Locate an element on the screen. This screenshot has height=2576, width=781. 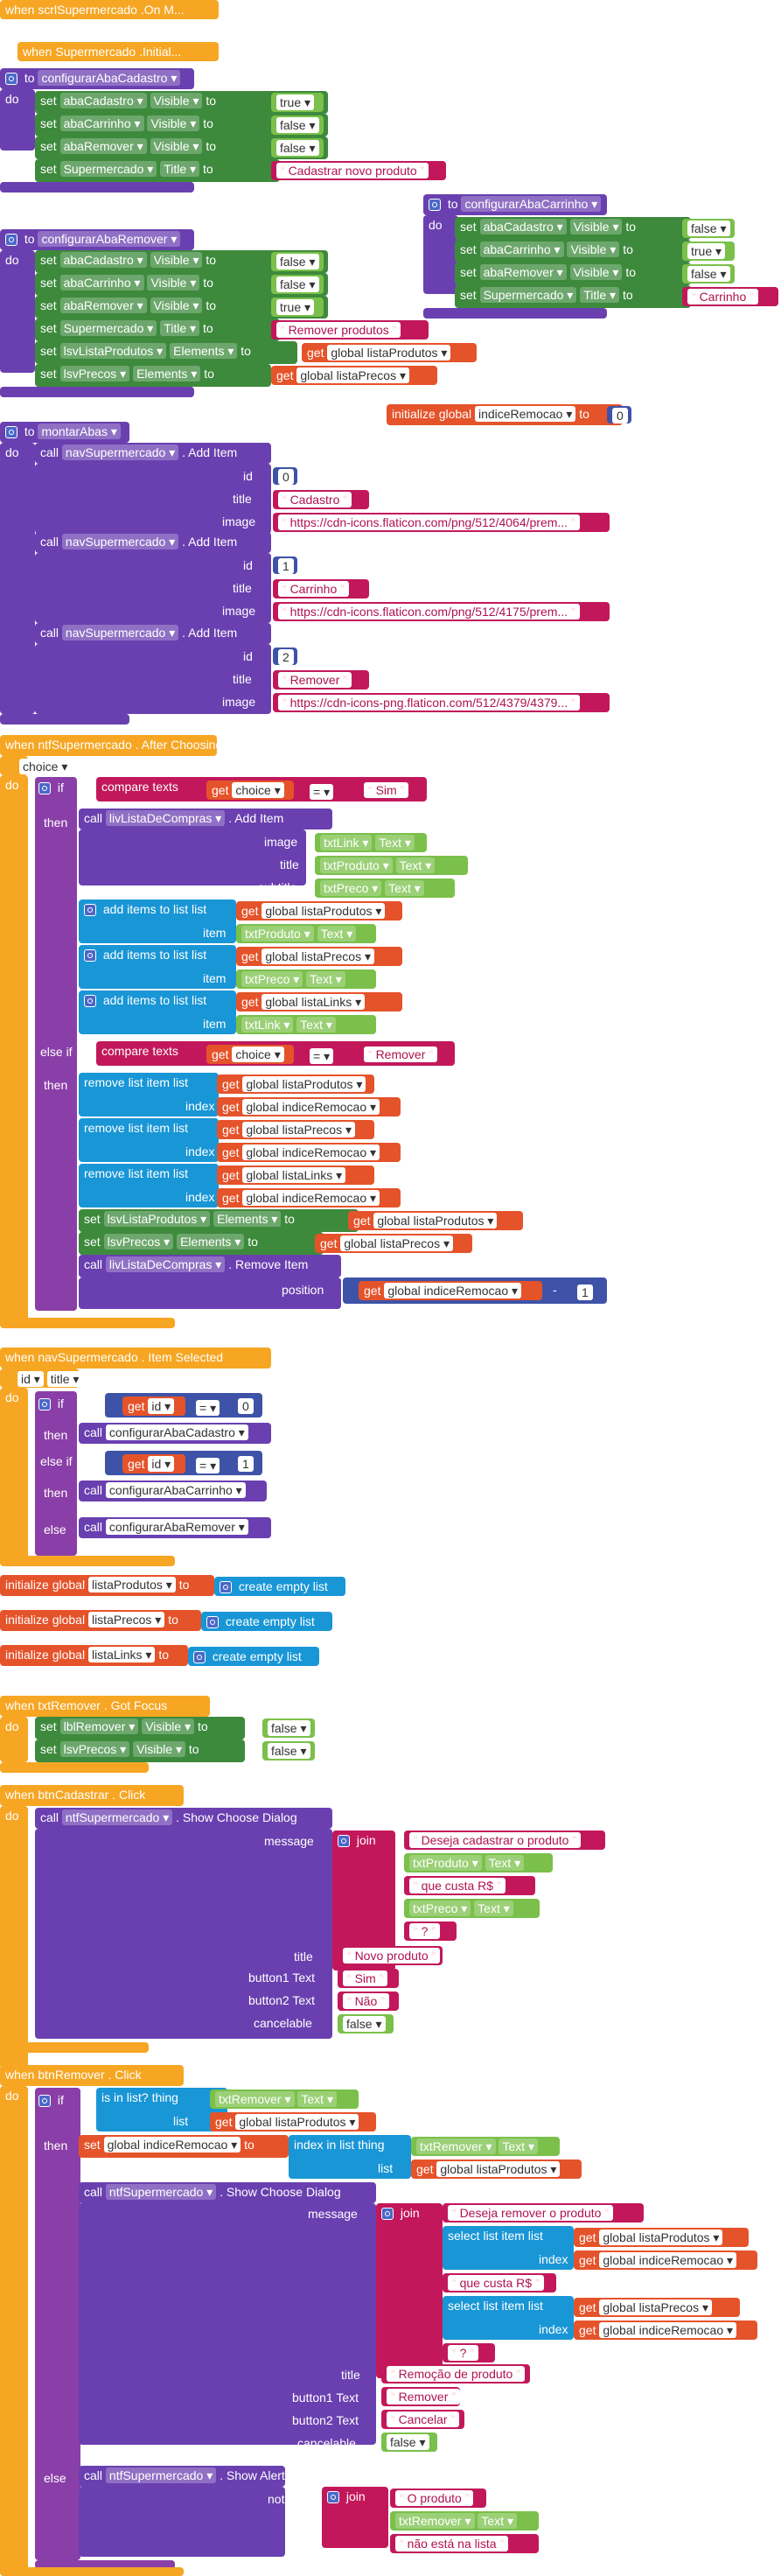
join-block: join is located at coordinates (410, 2290).